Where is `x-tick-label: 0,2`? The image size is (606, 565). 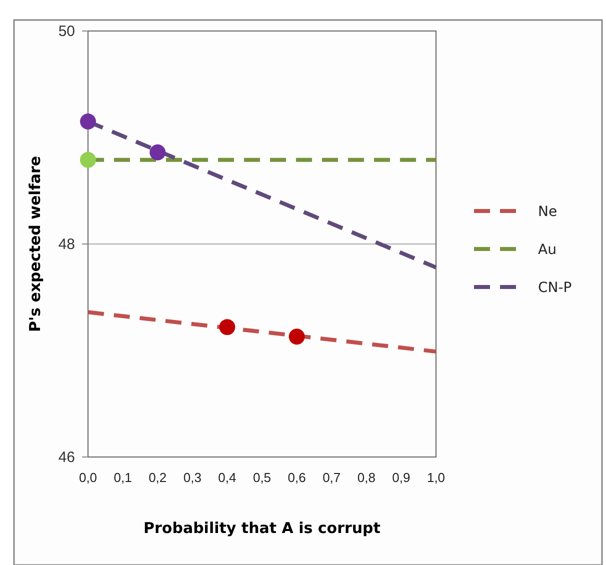
x-tick-label: 0,2 is located at coordinates (157, 477).